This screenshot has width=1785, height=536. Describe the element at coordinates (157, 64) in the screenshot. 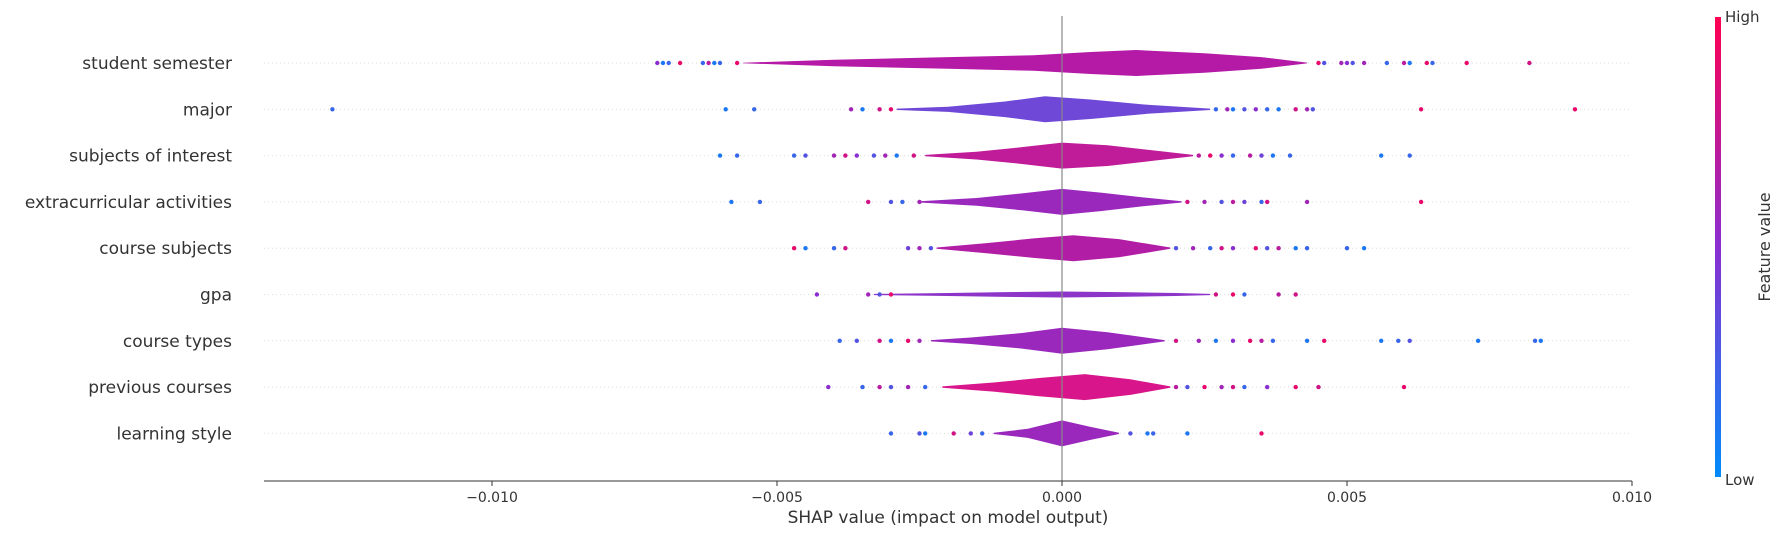

I see `feature-label-student-semester: student semester` at that location.